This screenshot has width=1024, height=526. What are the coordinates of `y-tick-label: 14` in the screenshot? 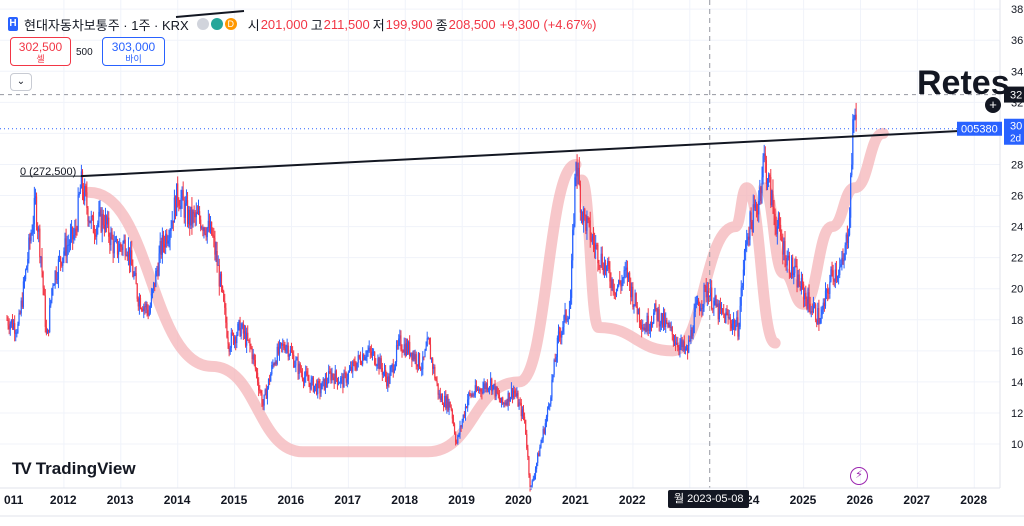 It's located at (1017, 383).